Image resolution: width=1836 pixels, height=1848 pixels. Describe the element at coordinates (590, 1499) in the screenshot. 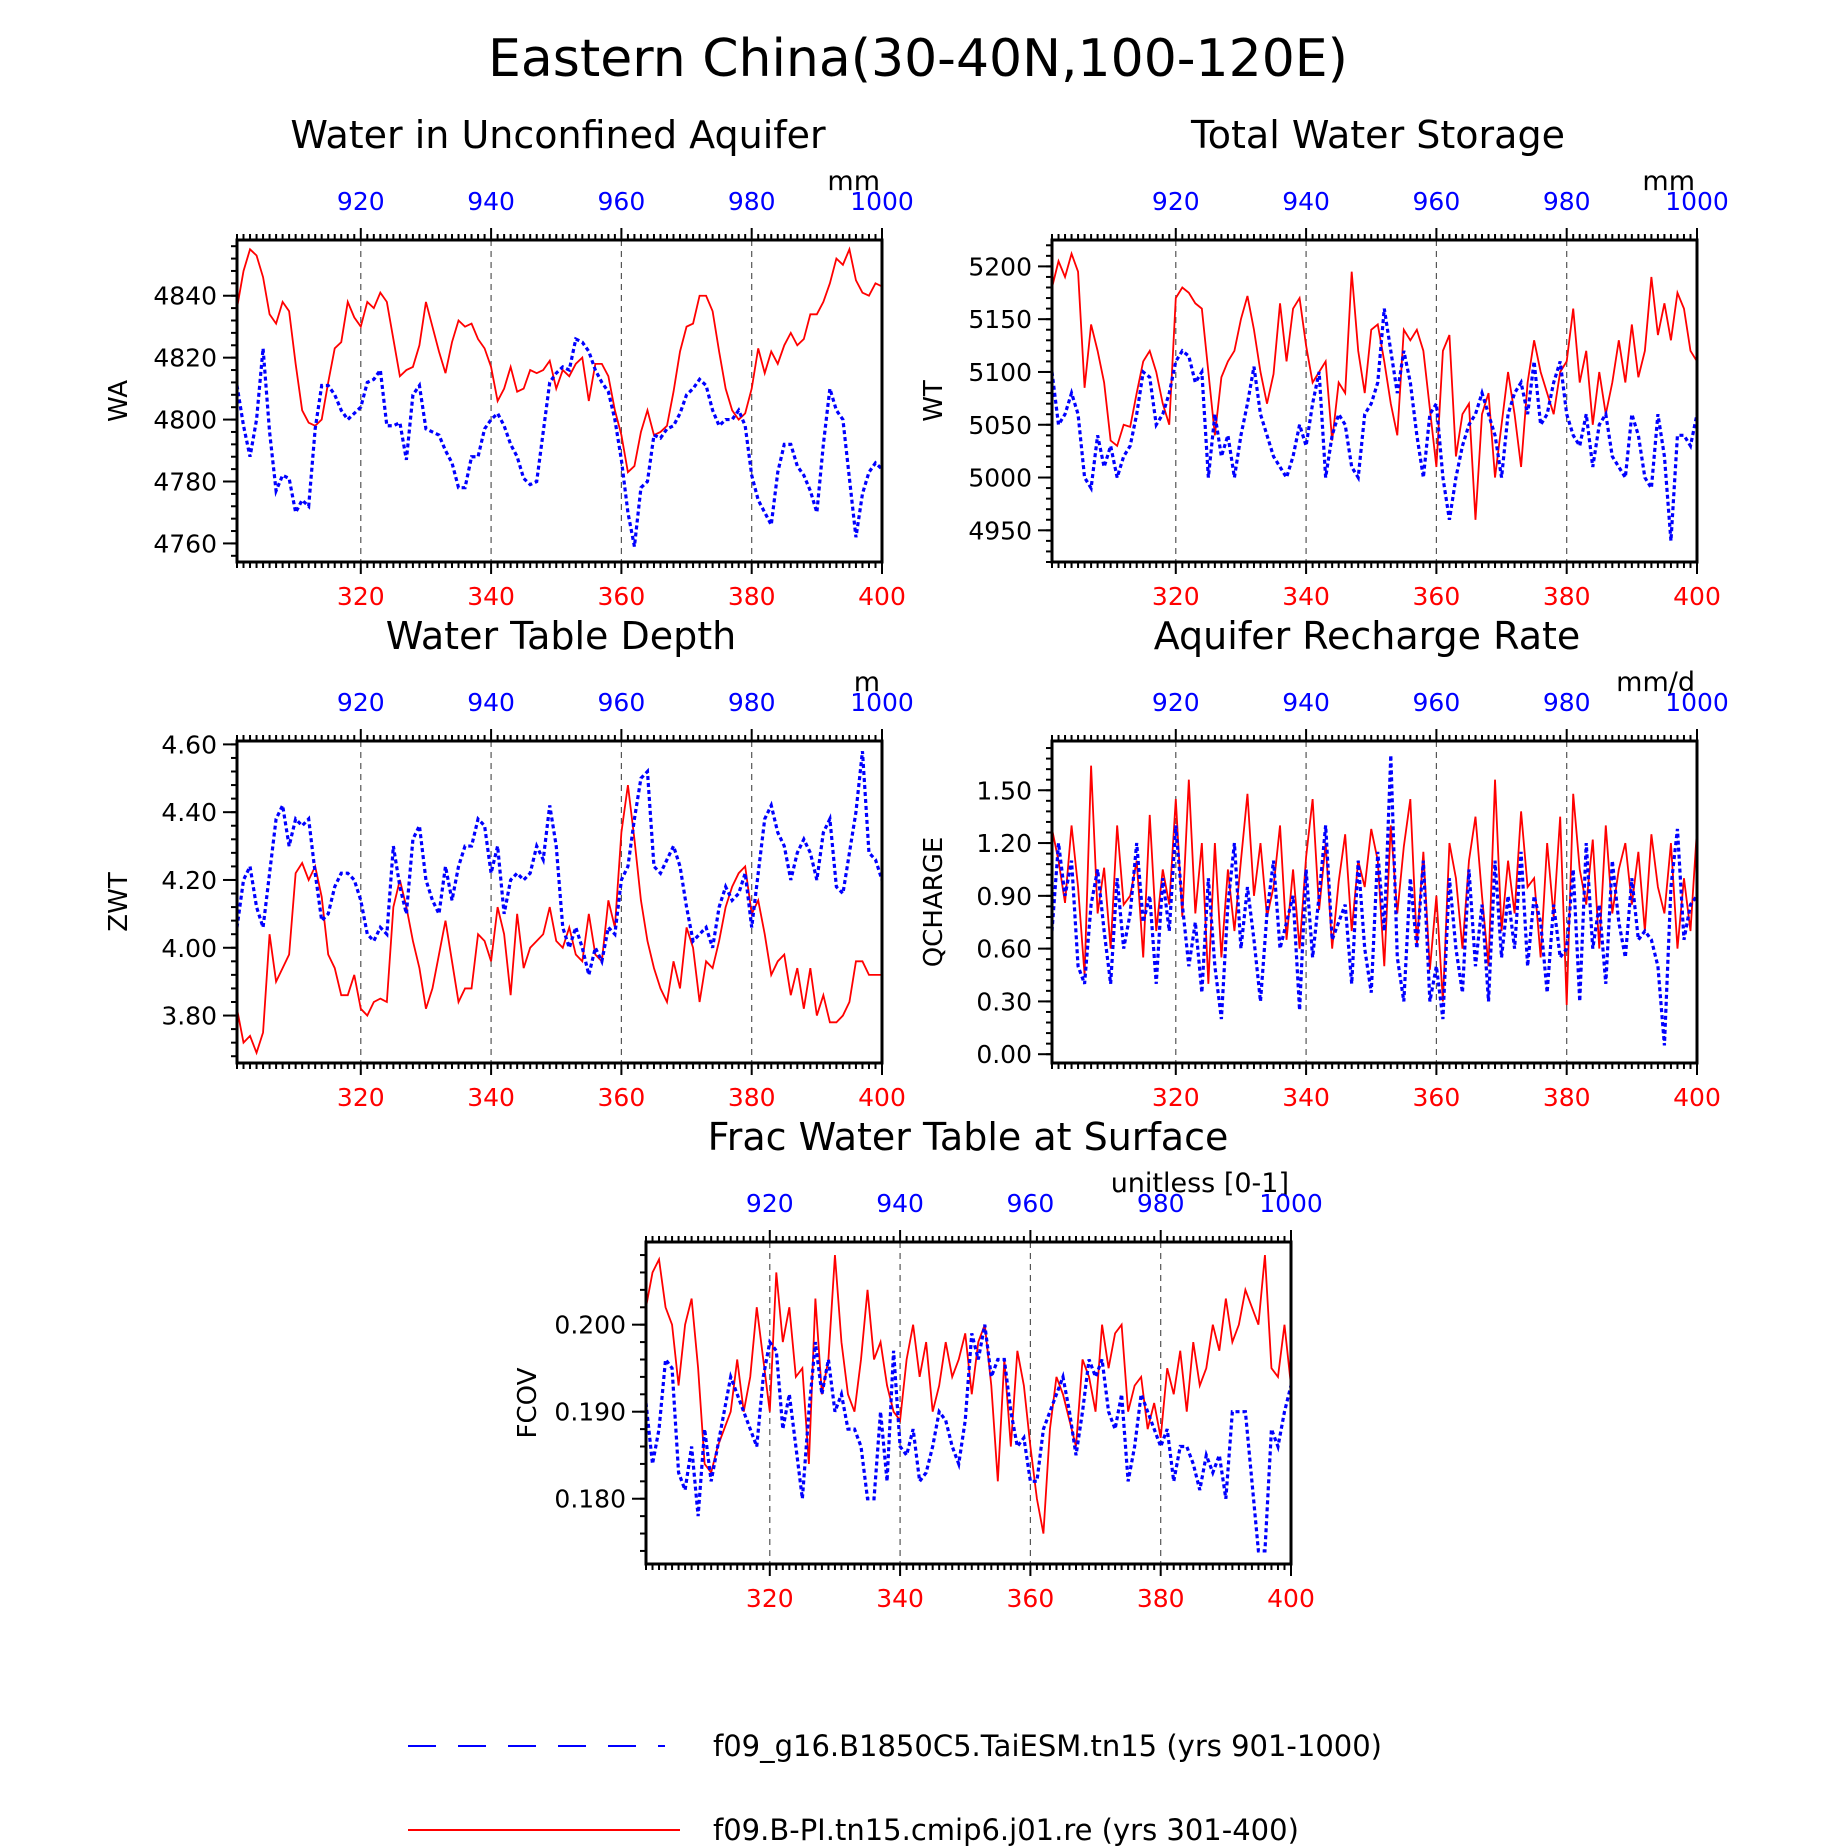

I see `y-tick-label: 0.180` at that location.